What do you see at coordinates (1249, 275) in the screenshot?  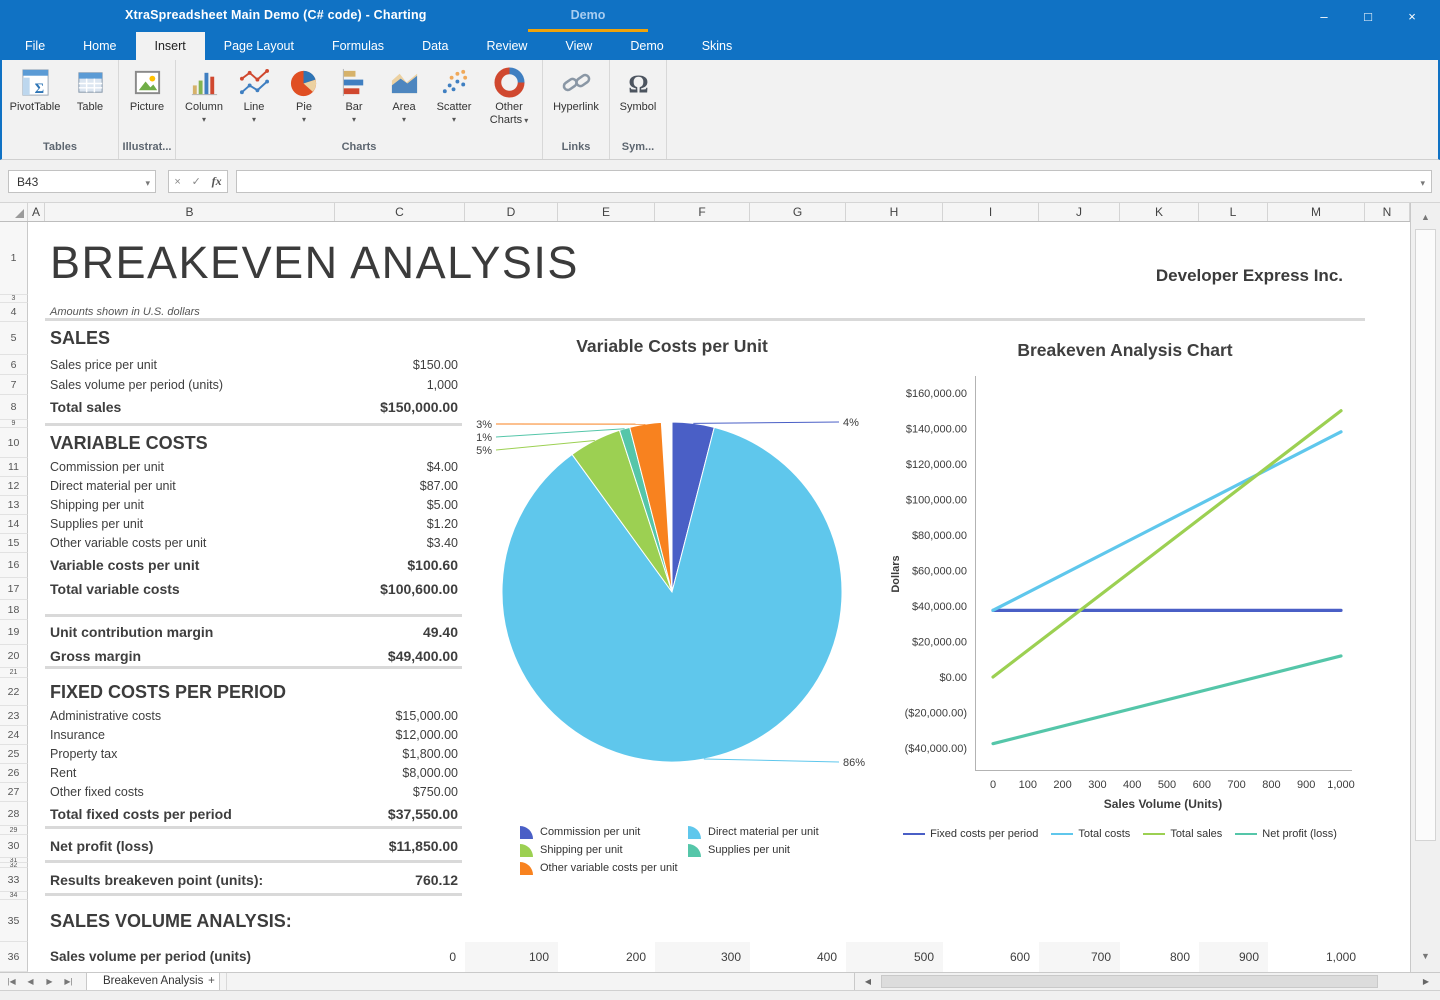 I see `cell-company: Developer Express Inc.` at bounding box center [1249, 275].